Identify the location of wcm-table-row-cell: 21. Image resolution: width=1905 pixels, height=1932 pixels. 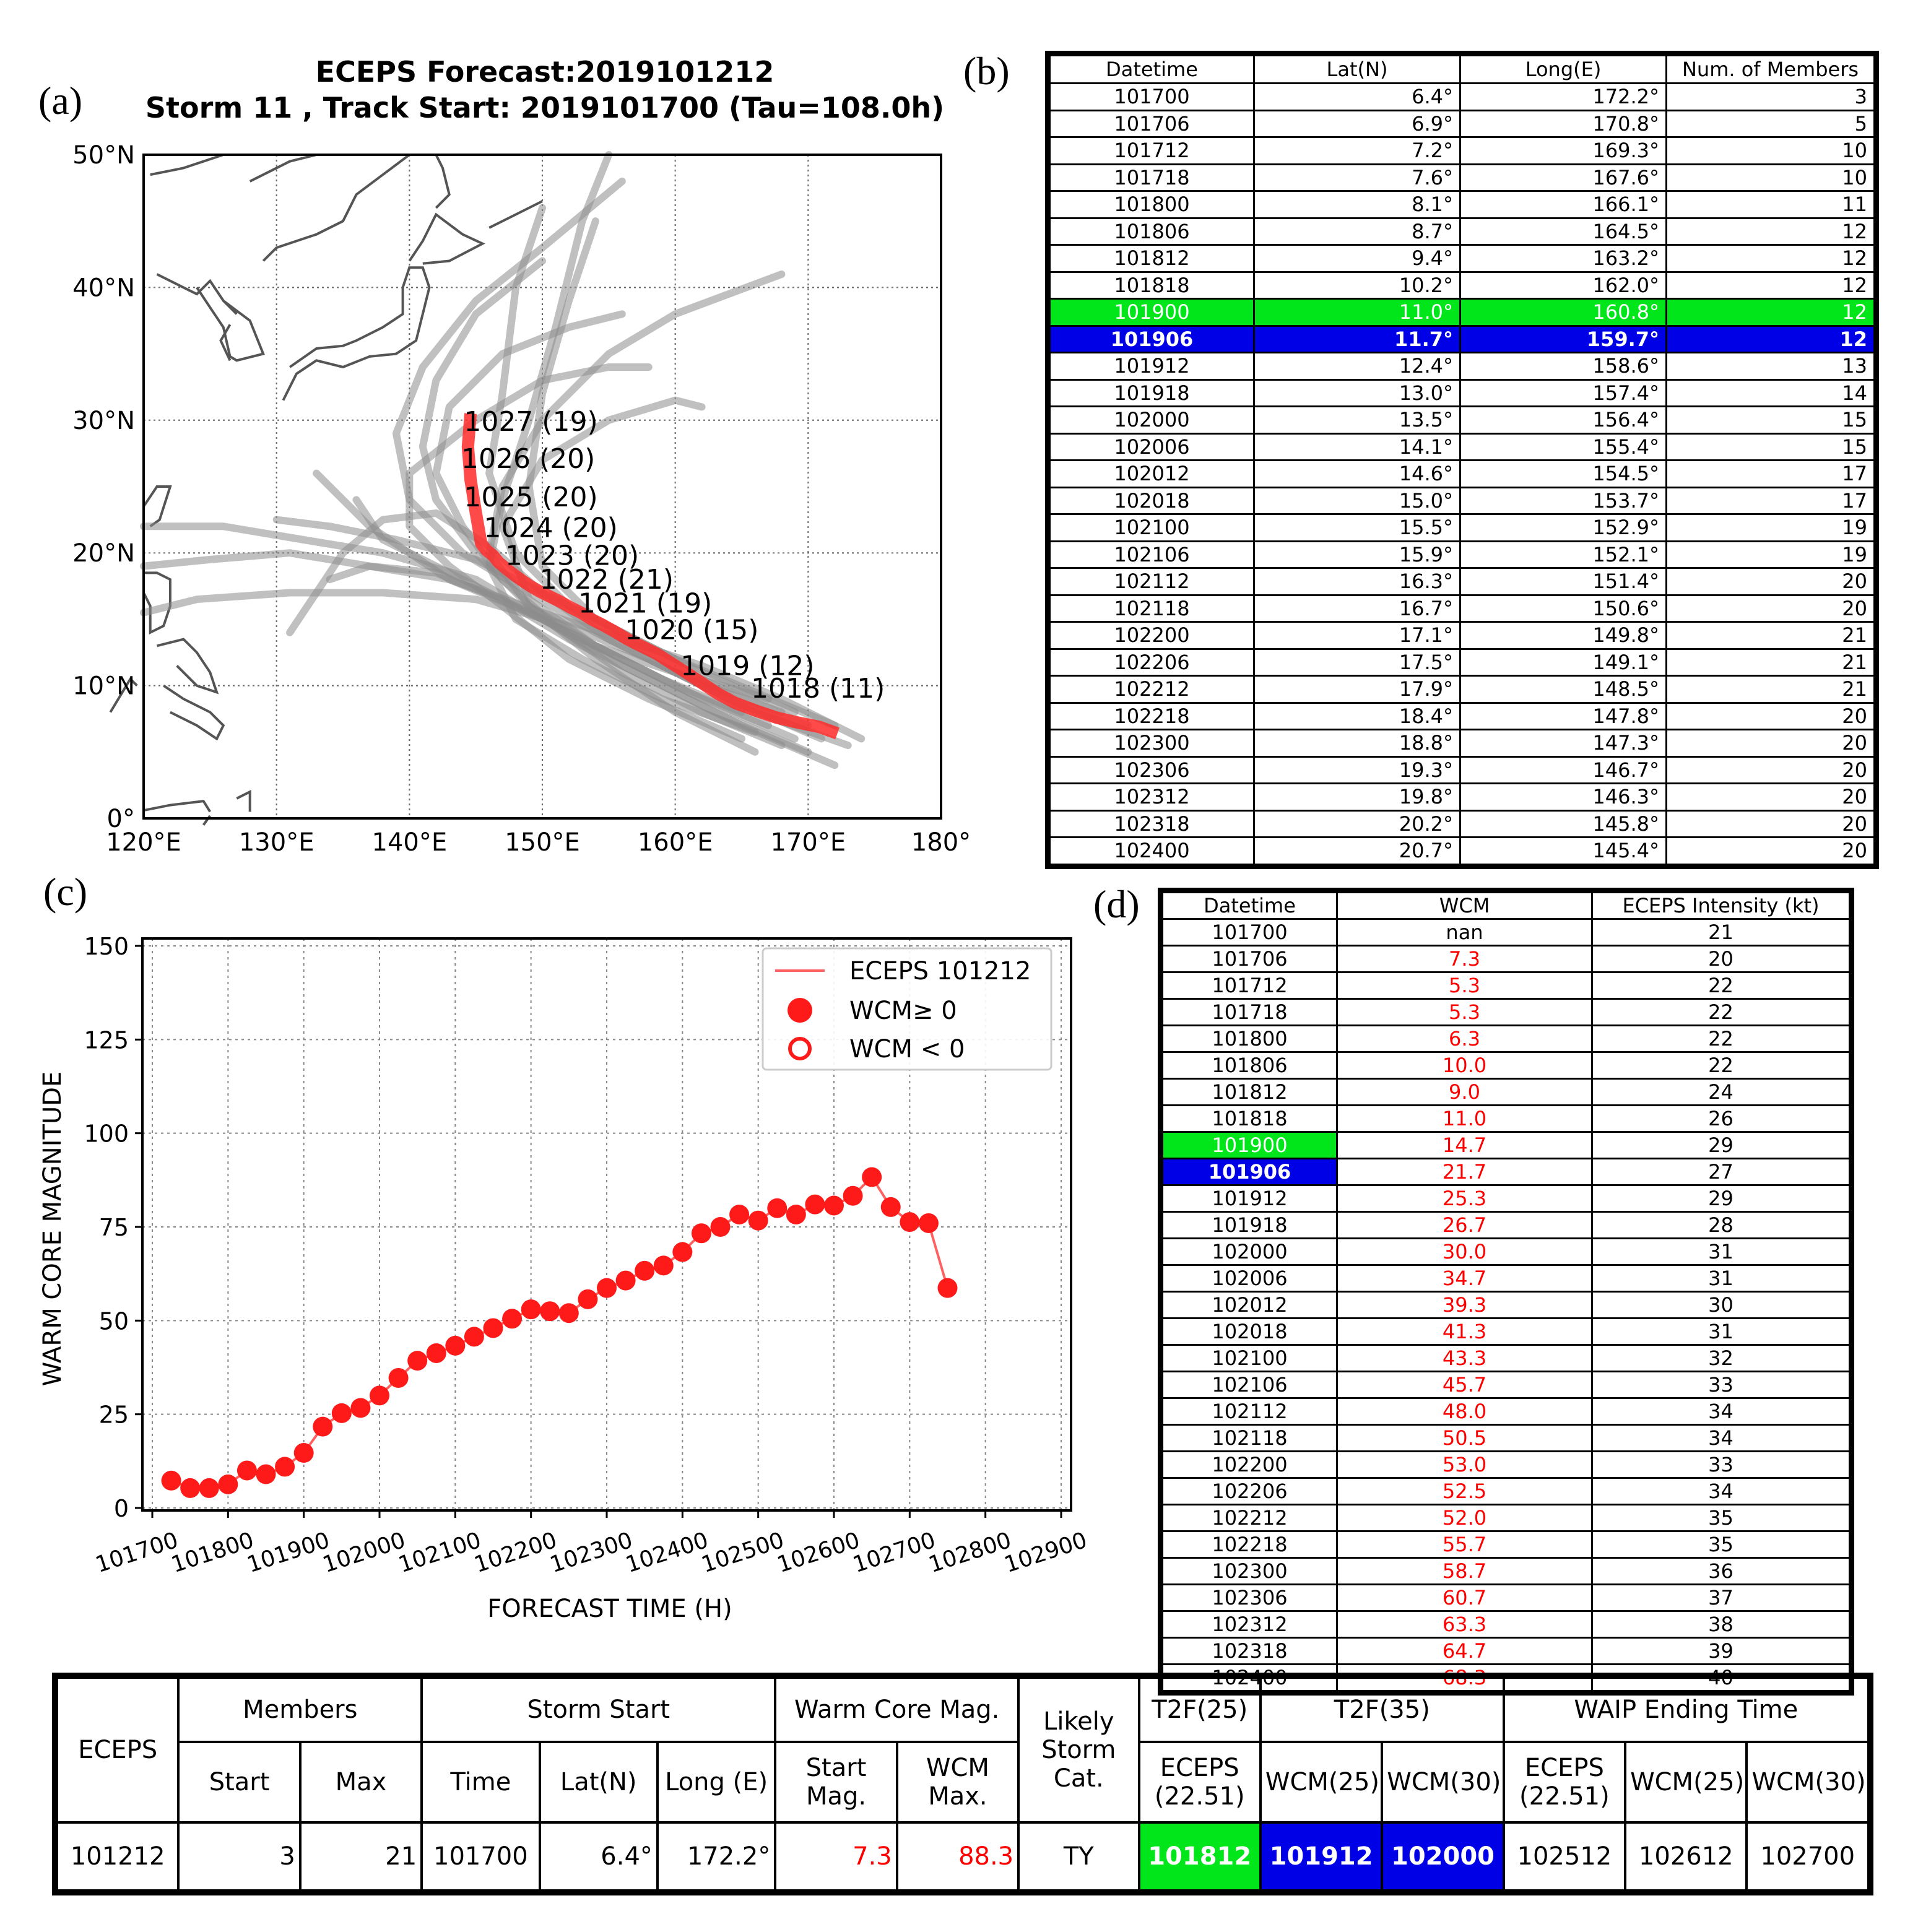
(1721, 933).